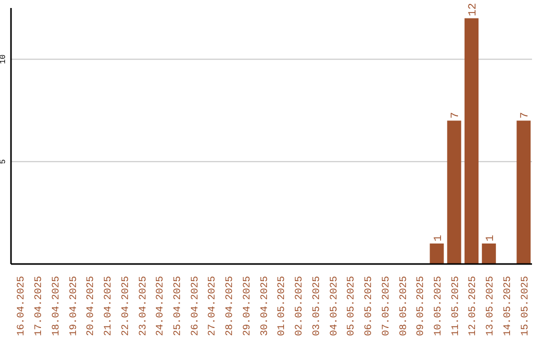 This screenshot has height=340, width=540. What do you see at coordinates (4, 59) in the screenshot?
I see `y-tick-label: 10` at bounding box center [4, 59].